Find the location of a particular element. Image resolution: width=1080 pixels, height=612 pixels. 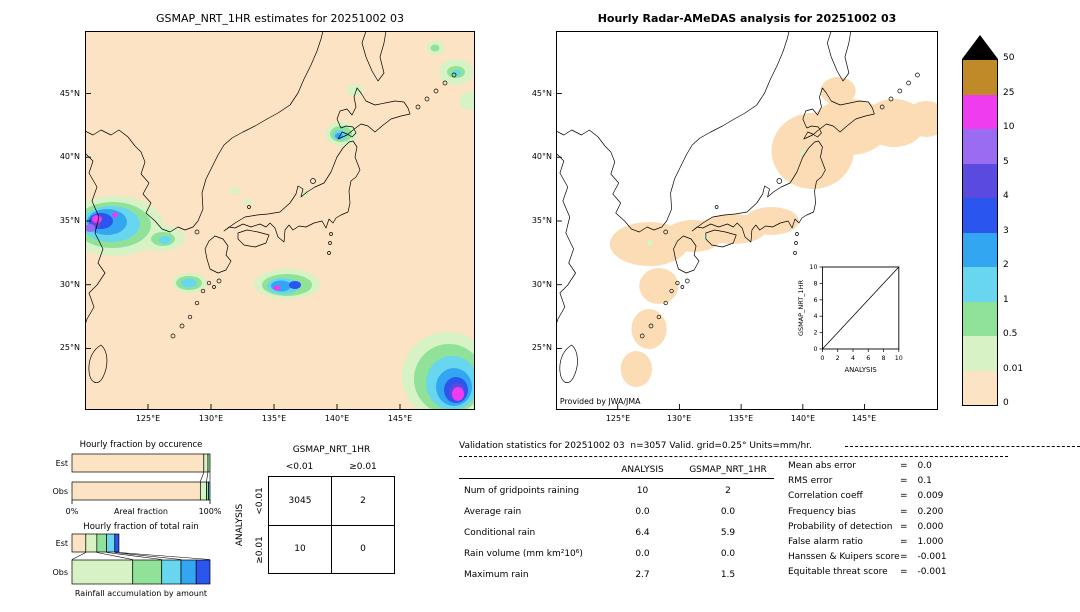

metric-label: Equitable threat score is located at coordinates (838, 572).